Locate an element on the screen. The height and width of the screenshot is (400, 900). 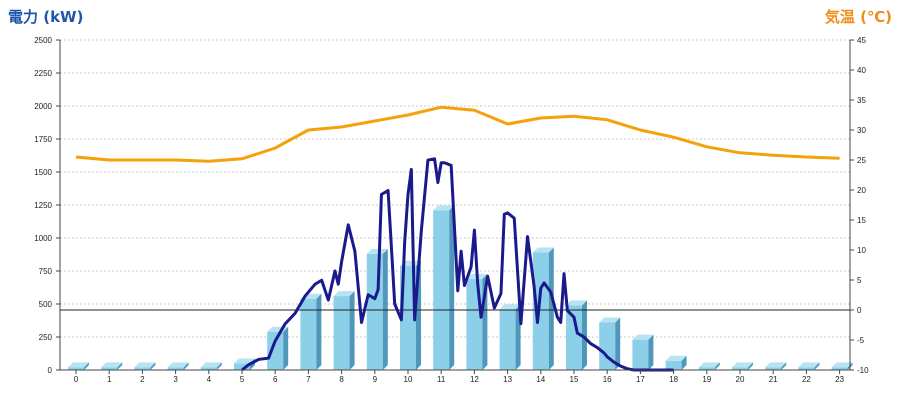
x-tick-label: 18 is located at coordinates (673, 379).